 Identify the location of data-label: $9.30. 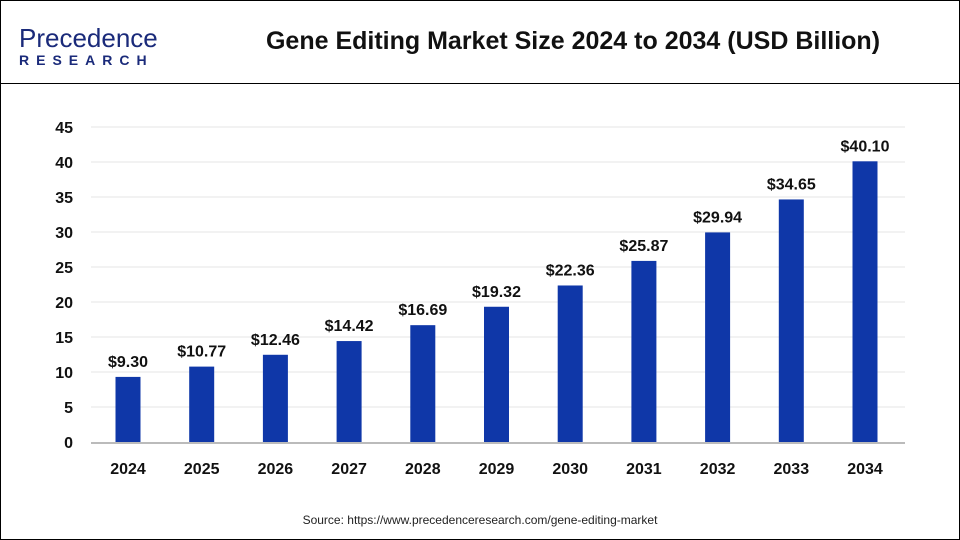
(128, 362).